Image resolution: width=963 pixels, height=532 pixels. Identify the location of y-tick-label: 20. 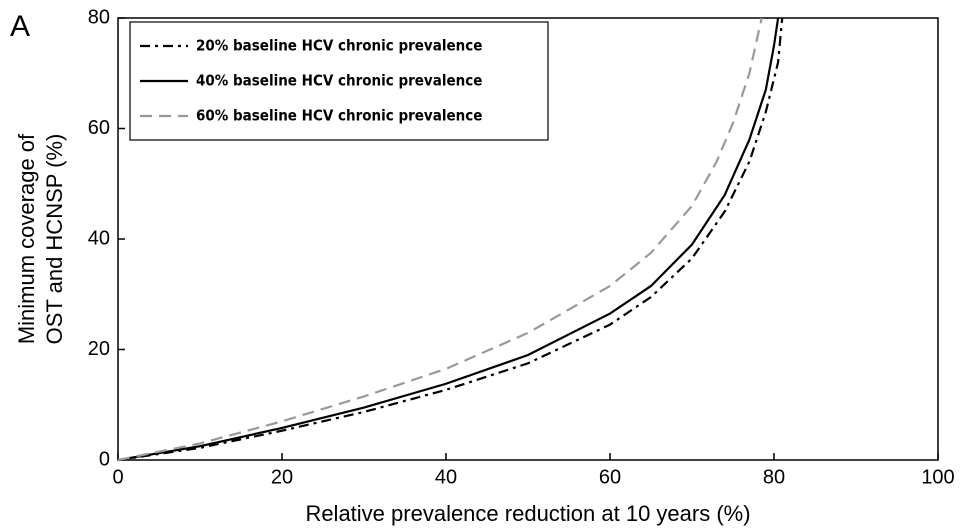
(99, 349).